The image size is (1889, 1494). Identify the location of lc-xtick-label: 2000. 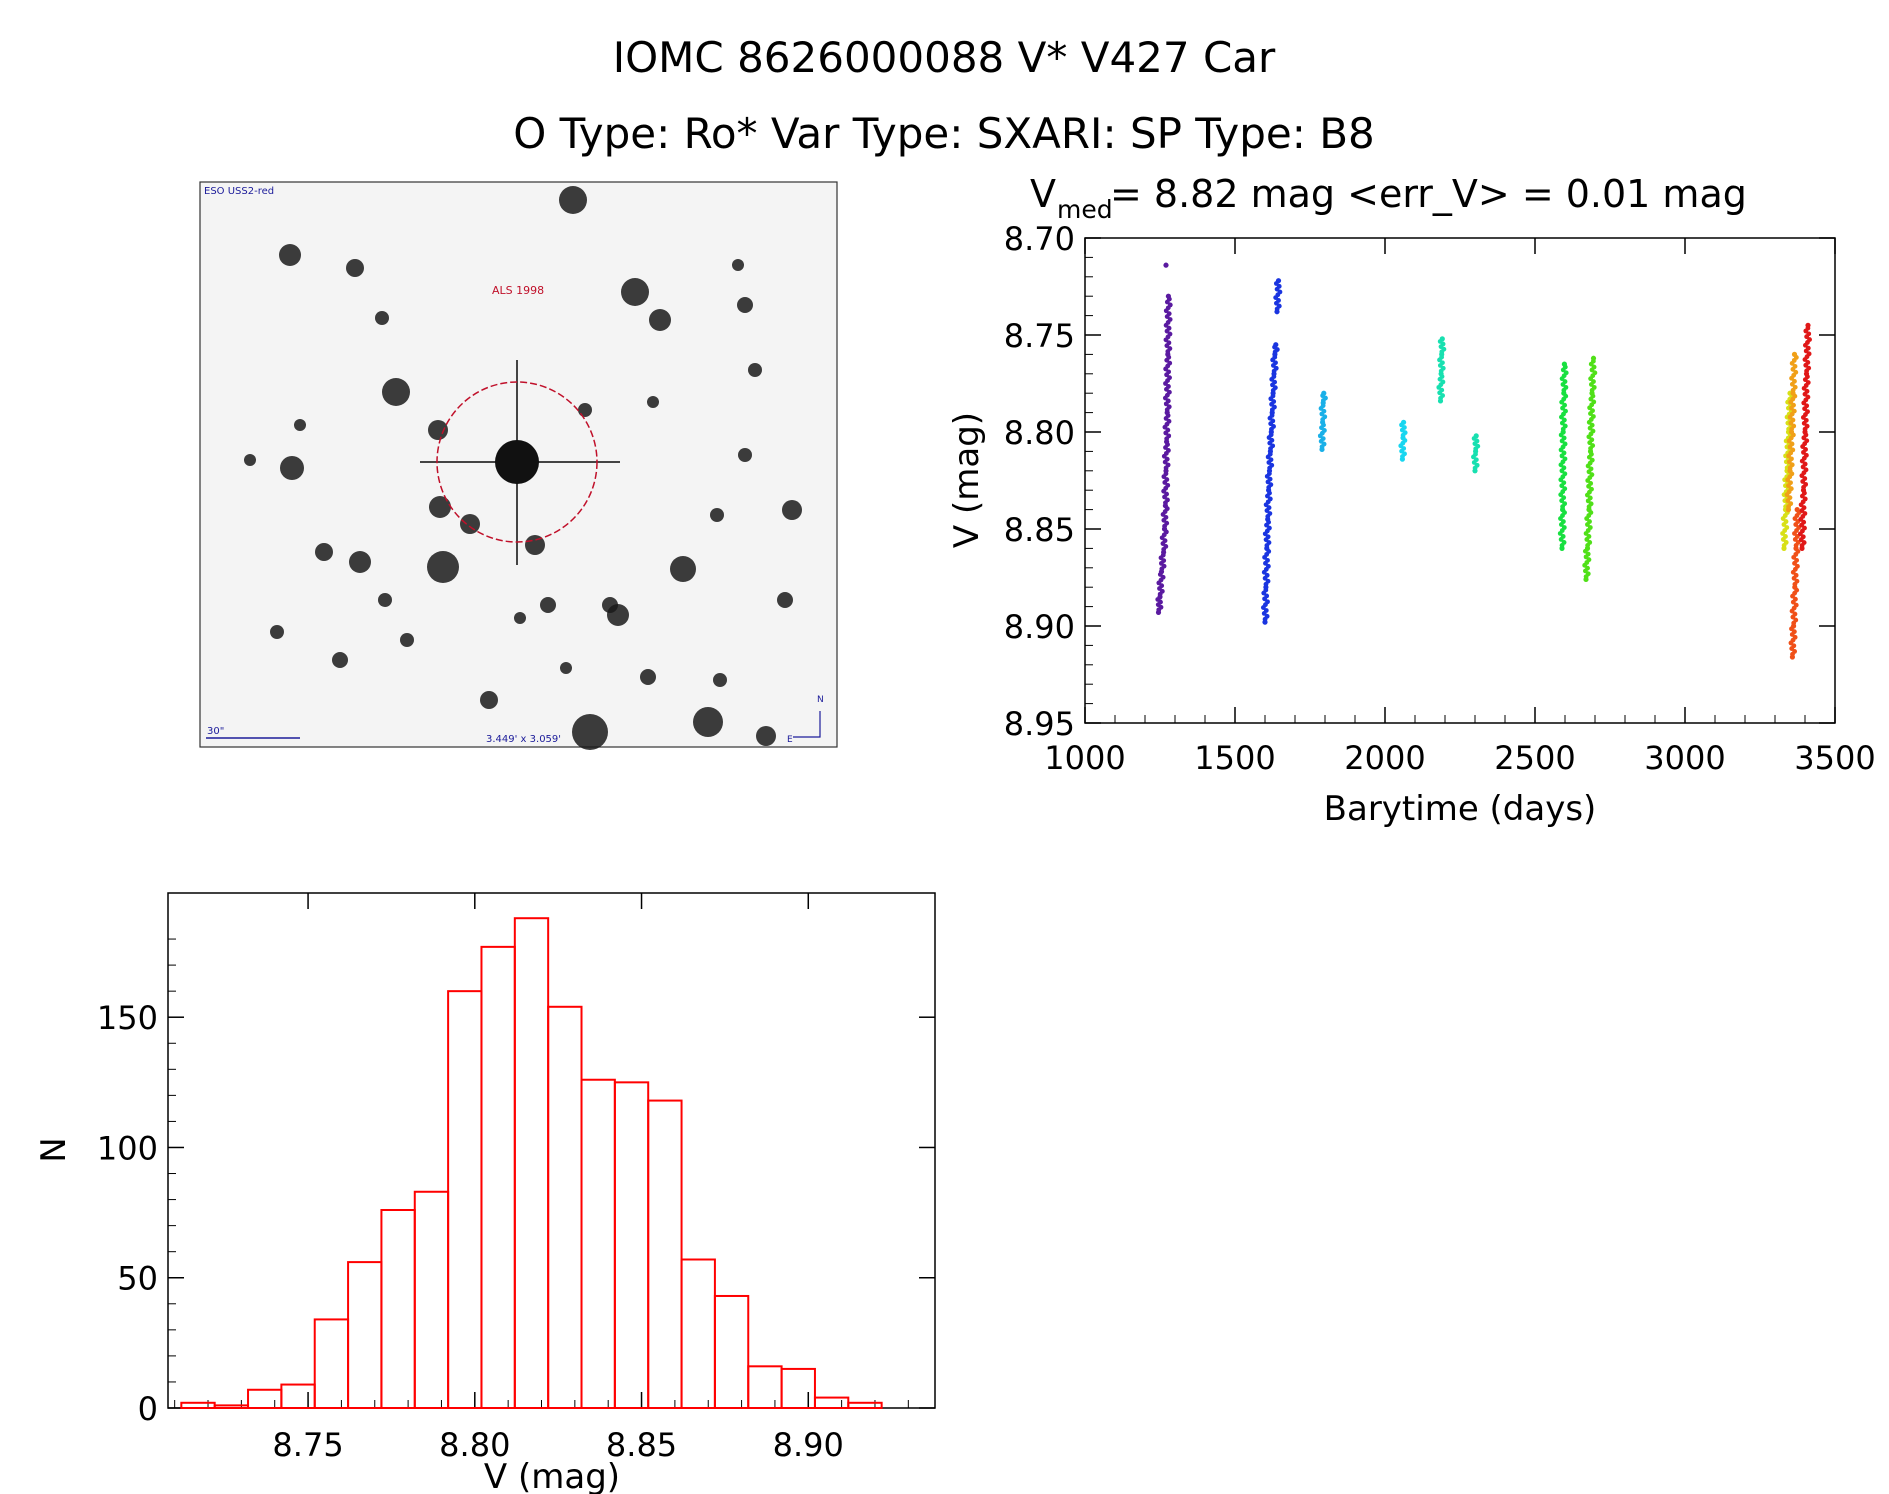
(1384, 758).